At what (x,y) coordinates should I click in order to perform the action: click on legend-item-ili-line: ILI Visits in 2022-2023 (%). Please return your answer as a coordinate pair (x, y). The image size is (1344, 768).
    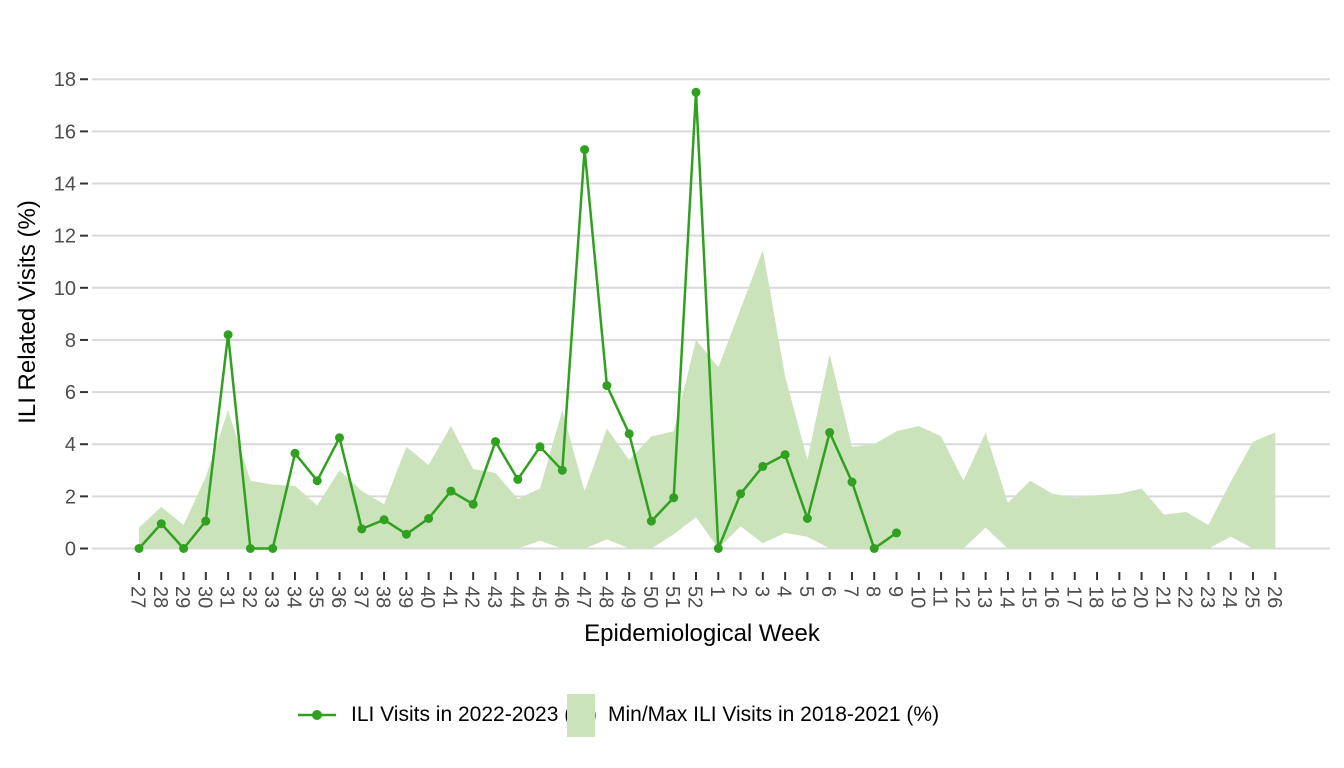
    Looking at the image, I should click on (446, 715).